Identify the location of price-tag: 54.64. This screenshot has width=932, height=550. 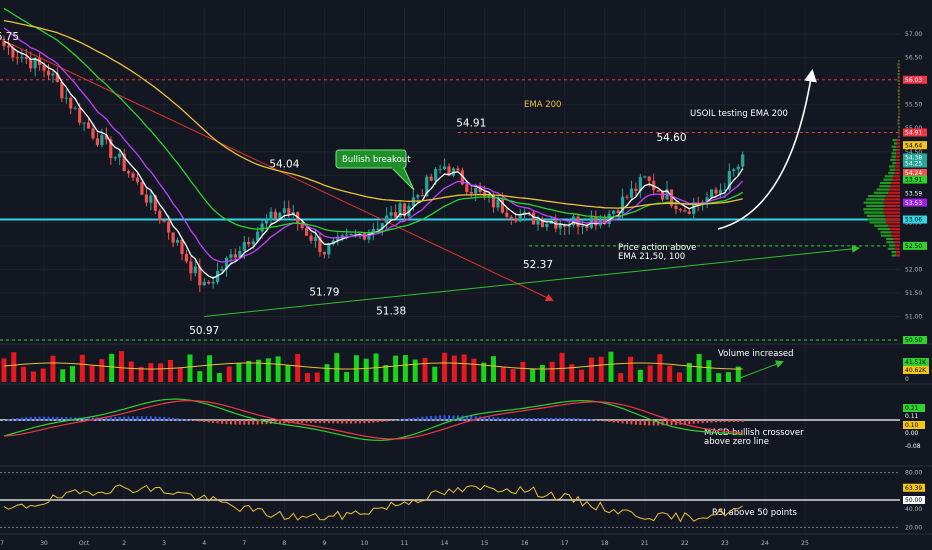
(915, 145).